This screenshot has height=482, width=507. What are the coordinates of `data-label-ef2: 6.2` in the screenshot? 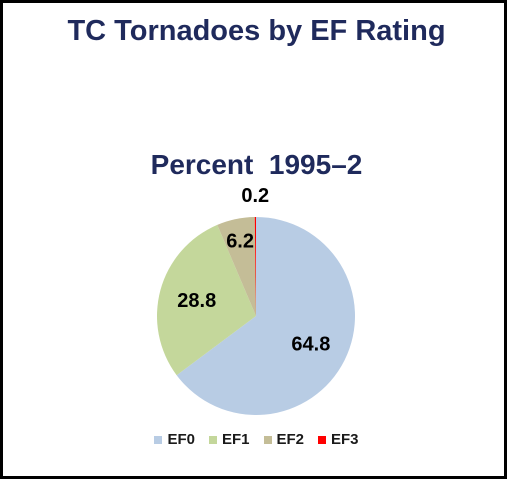 It's located at (240, 241).